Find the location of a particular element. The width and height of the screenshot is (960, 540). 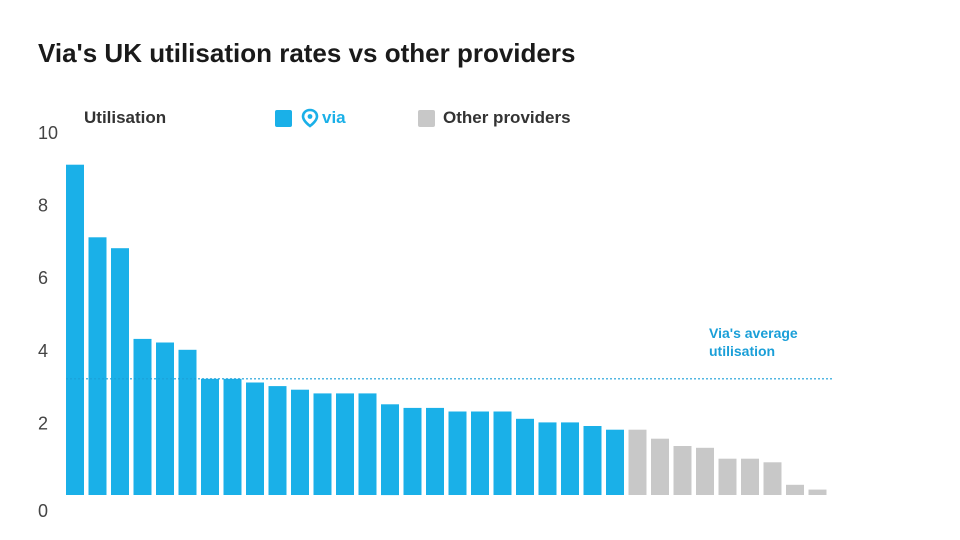

y-axis-label: Utilisation is located at coordinates (125, 117).